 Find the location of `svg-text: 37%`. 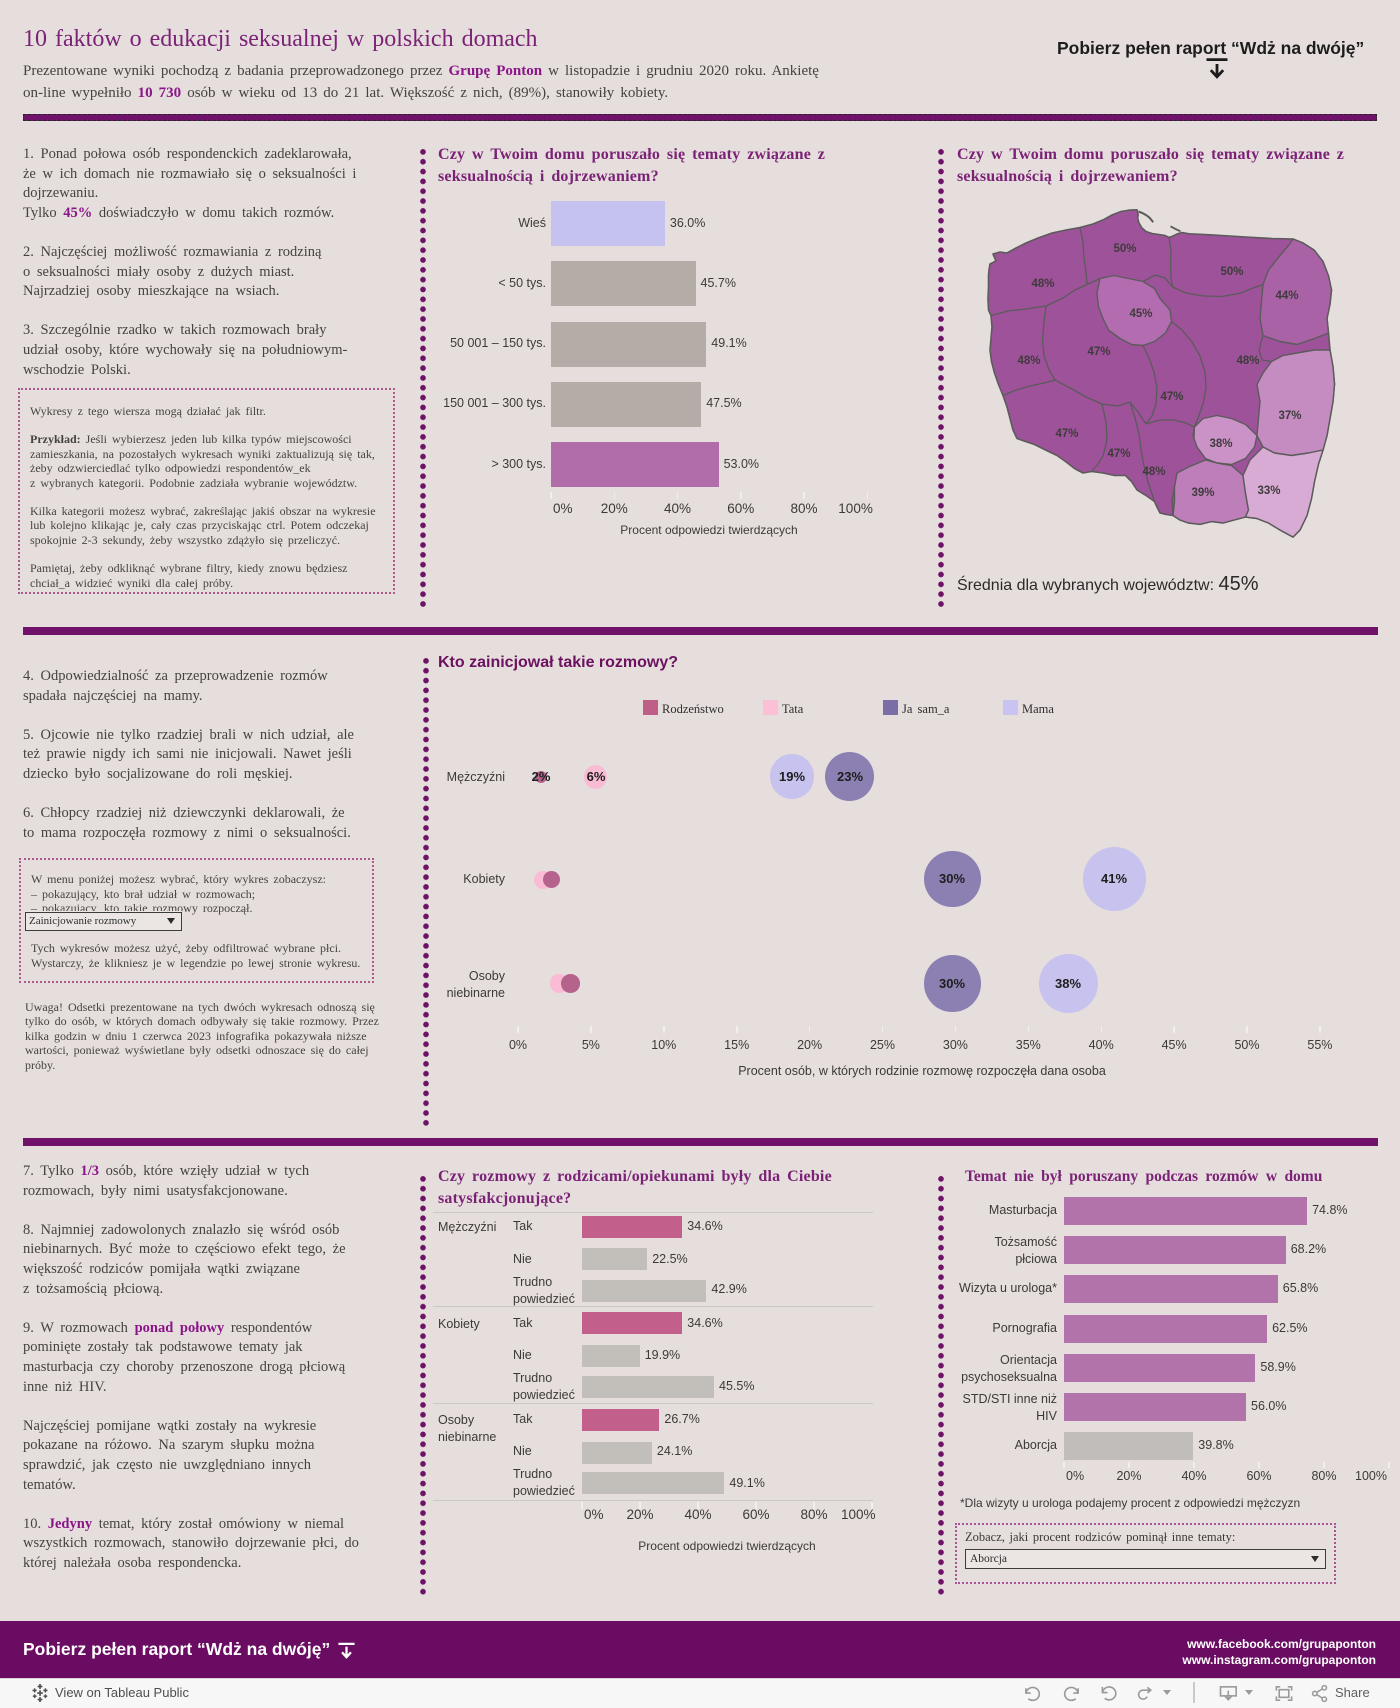

svg-text: 37% is located at coordinates (1289, 416).